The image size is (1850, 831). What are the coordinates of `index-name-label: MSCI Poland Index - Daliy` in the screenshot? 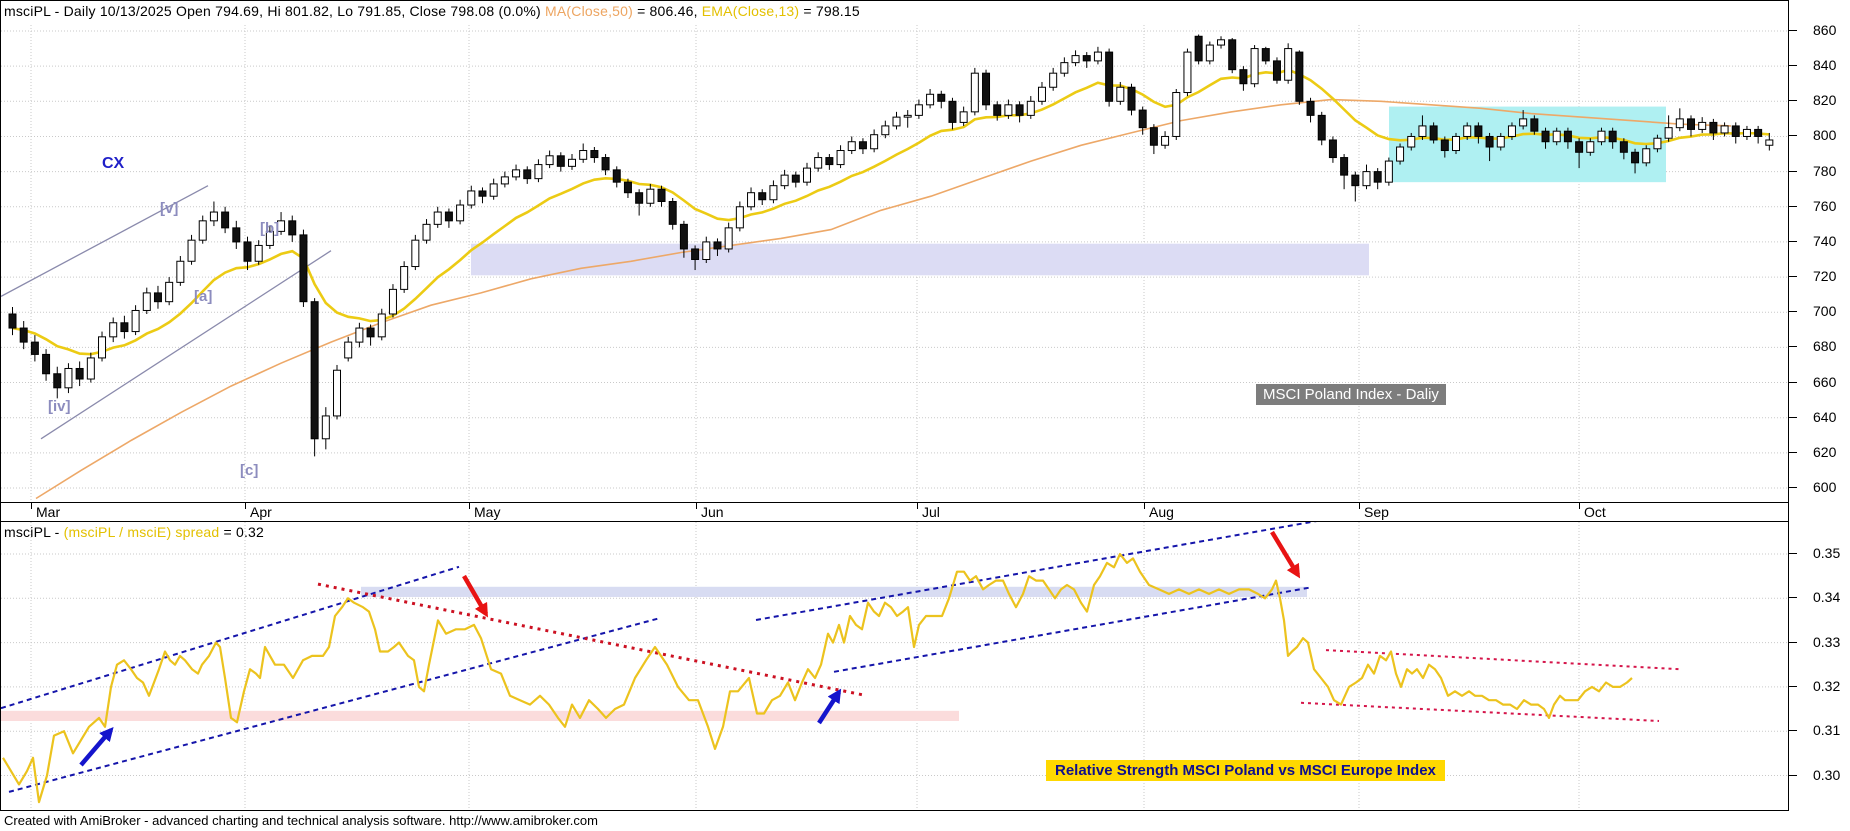 It's located at (1351, 394).